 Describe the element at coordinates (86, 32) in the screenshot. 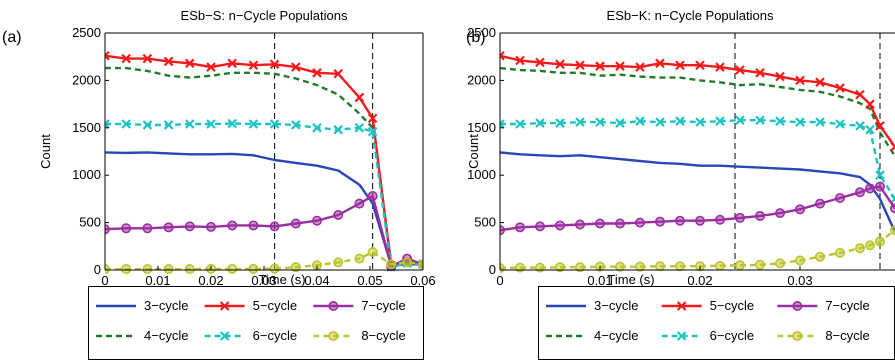

I see `y-tick-label: 2500` at that location.